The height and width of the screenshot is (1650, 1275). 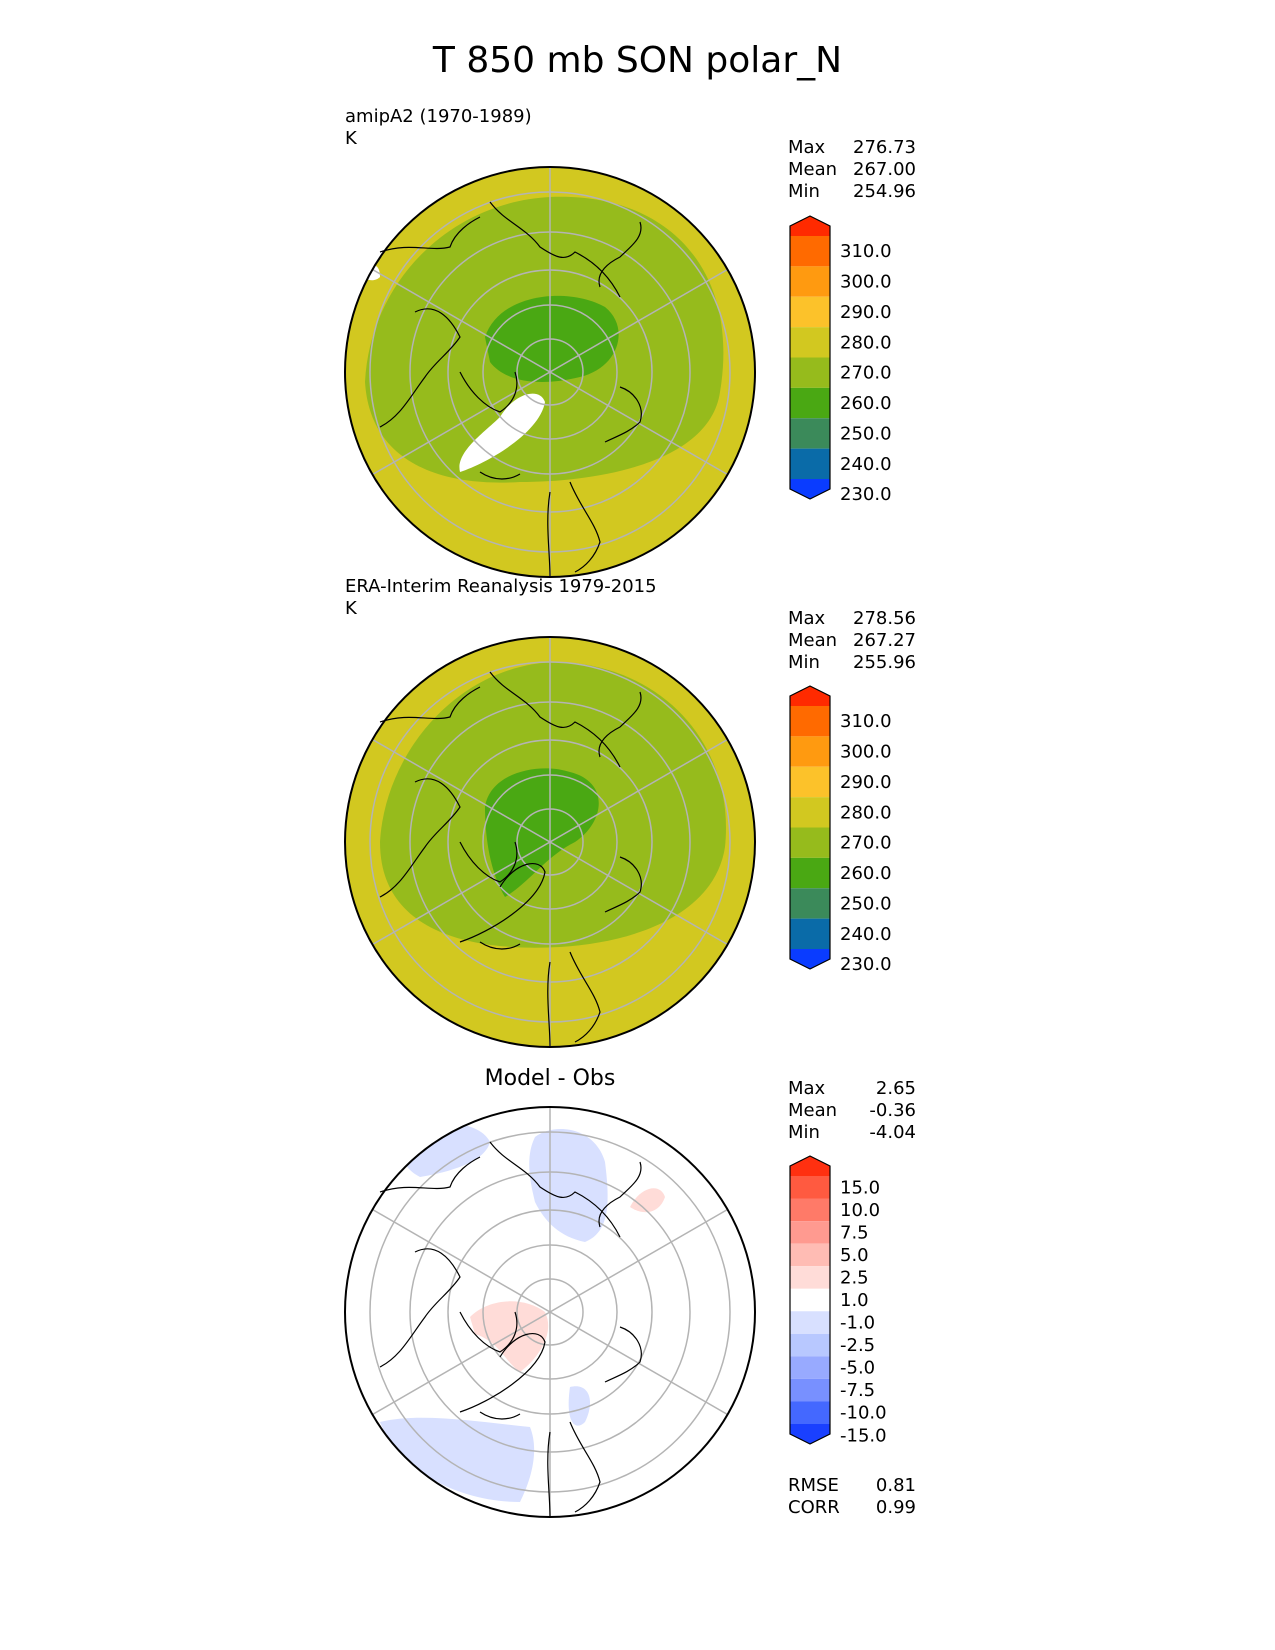 I want to click on colorbar-tick-label: 10.0, so click(x=860, y=1210).